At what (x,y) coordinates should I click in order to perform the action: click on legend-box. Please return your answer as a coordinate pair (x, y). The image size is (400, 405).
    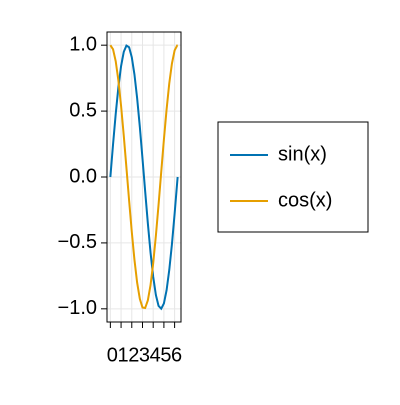
    Looking at the image, I should click on (293, 177).